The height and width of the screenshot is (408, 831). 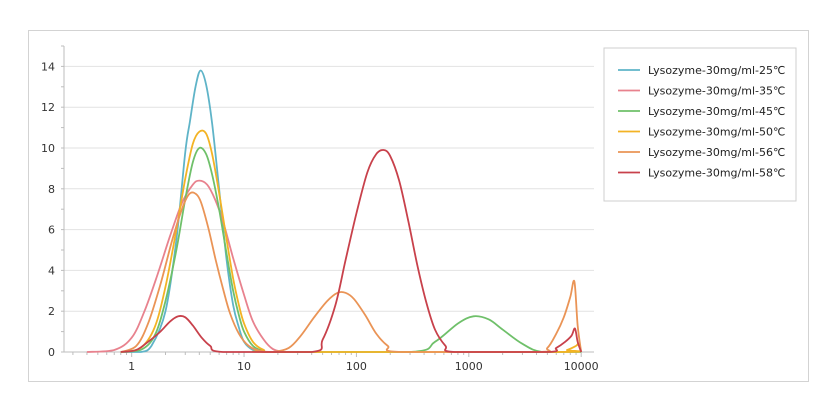 I want to click on legend-label: Lysozyme-30mg/ml-58℃, so click(x=716, y=173).